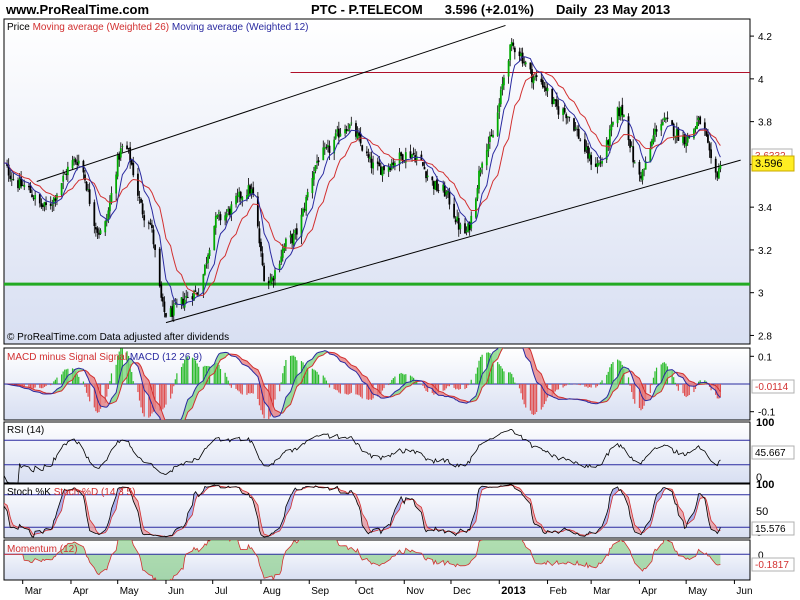 Image resolution: width=800 pixels, height=600 pixels. I want to click on x-tick-label: Mar, so click(34, 591).